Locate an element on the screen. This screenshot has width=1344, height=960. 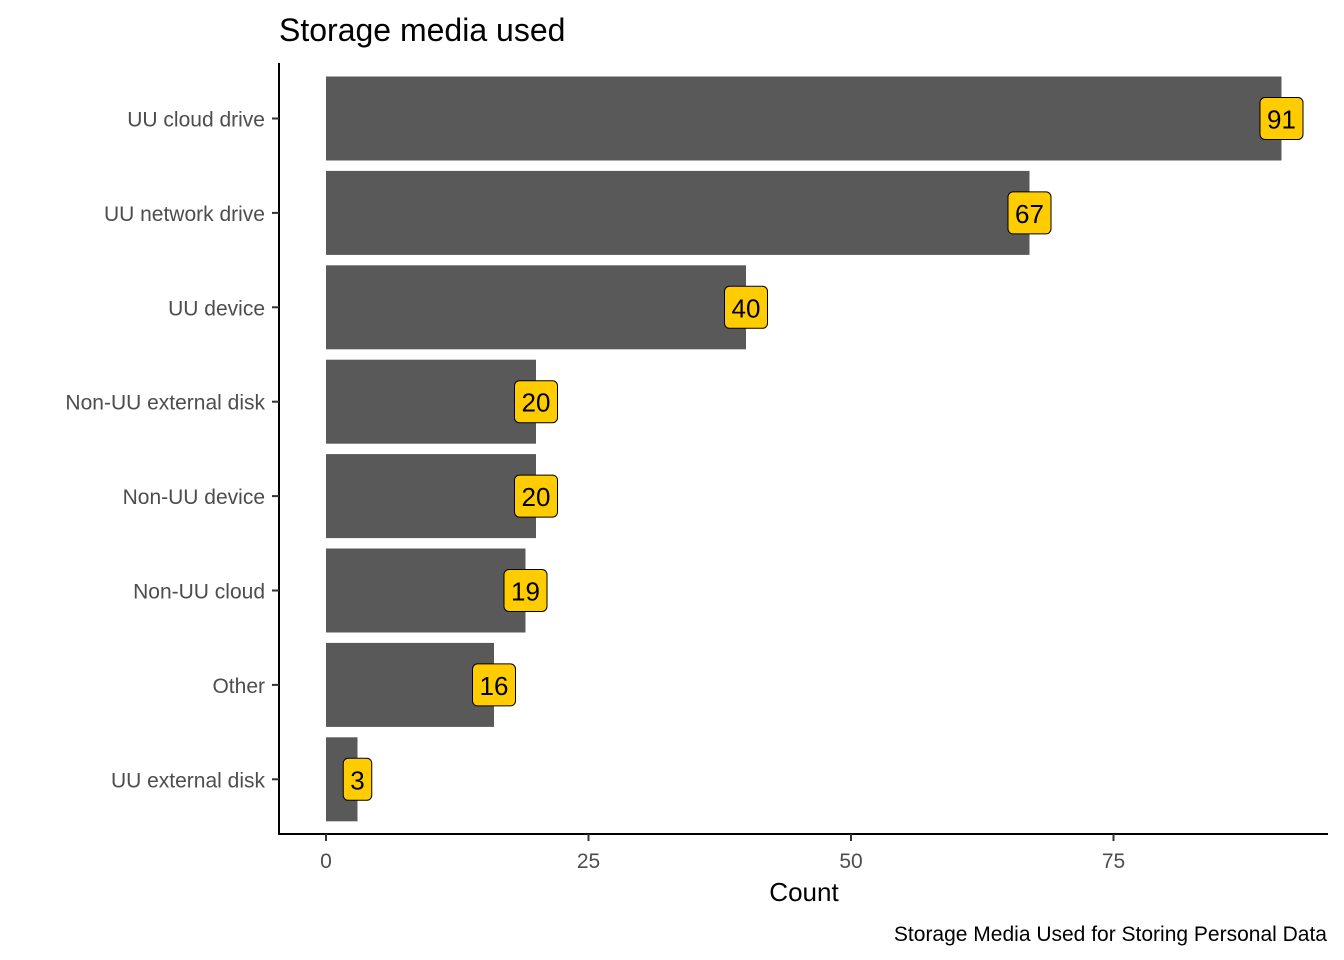
y-tick-label: UU external disk is located at coordinates (188, 780).